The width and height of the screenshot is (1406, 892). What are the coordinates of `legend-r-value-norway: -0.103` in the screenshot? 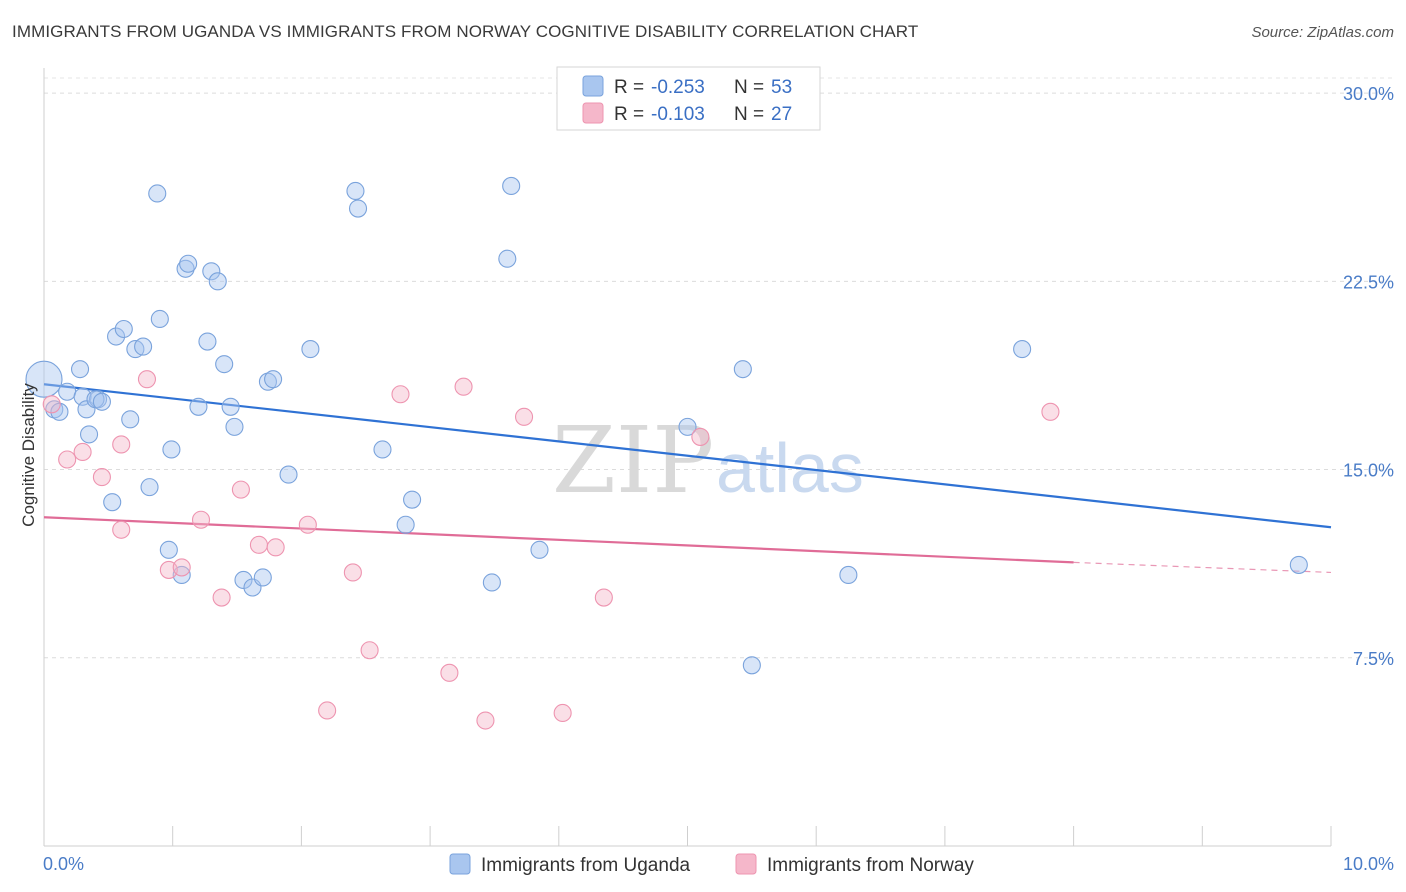 It's located at (678, 114).